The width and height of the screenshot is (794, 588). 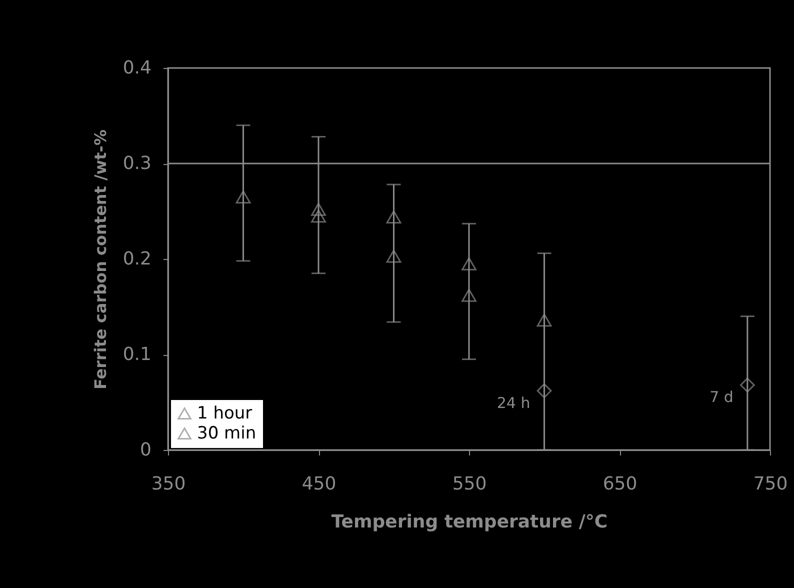 What do you see at coordinates (513, 403) in the screenshot?
I see `annotation: 24 h` at bounding box center [513, 403].